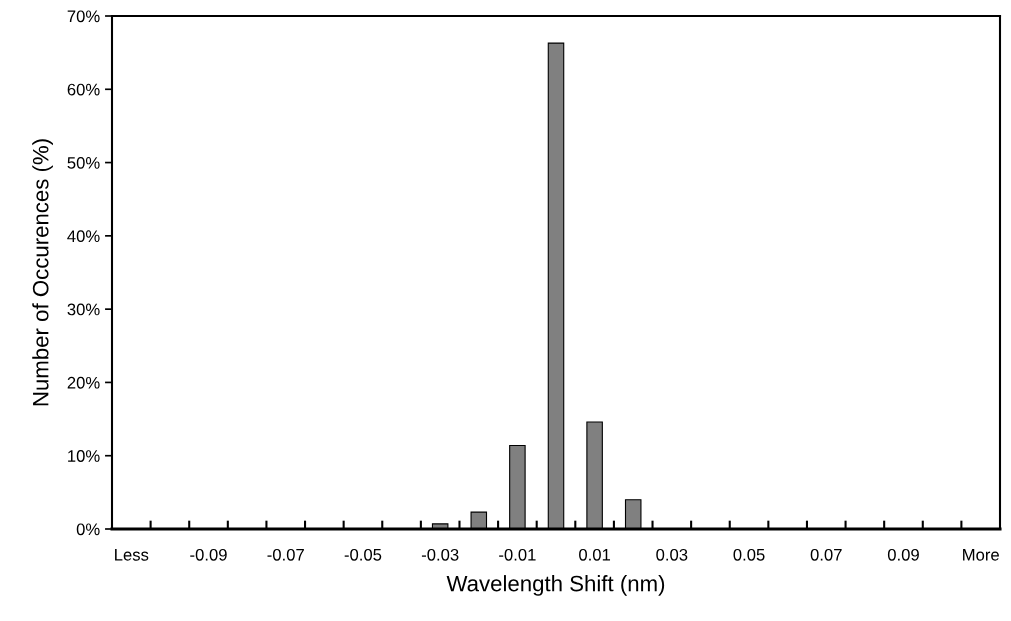 The image size is (1011, 621). Describe the element at coordinates (132, 555) in the screenshot. I see `x-tick-label: Less` at that location.